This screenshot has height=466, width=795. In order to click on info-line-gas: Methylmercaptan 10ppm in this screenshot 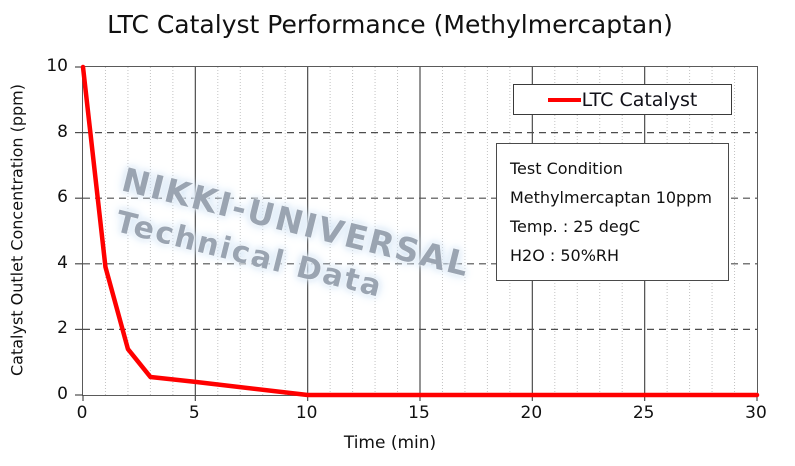, I will do `click(611, 197)`.